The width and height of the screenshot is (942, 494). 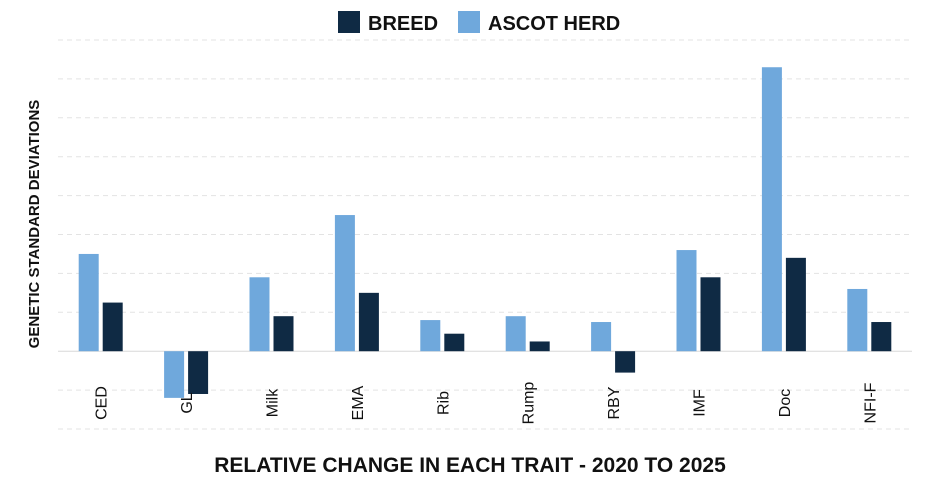 I want to click on bar-ascot-herd-imf, so click(x=686, y=301).